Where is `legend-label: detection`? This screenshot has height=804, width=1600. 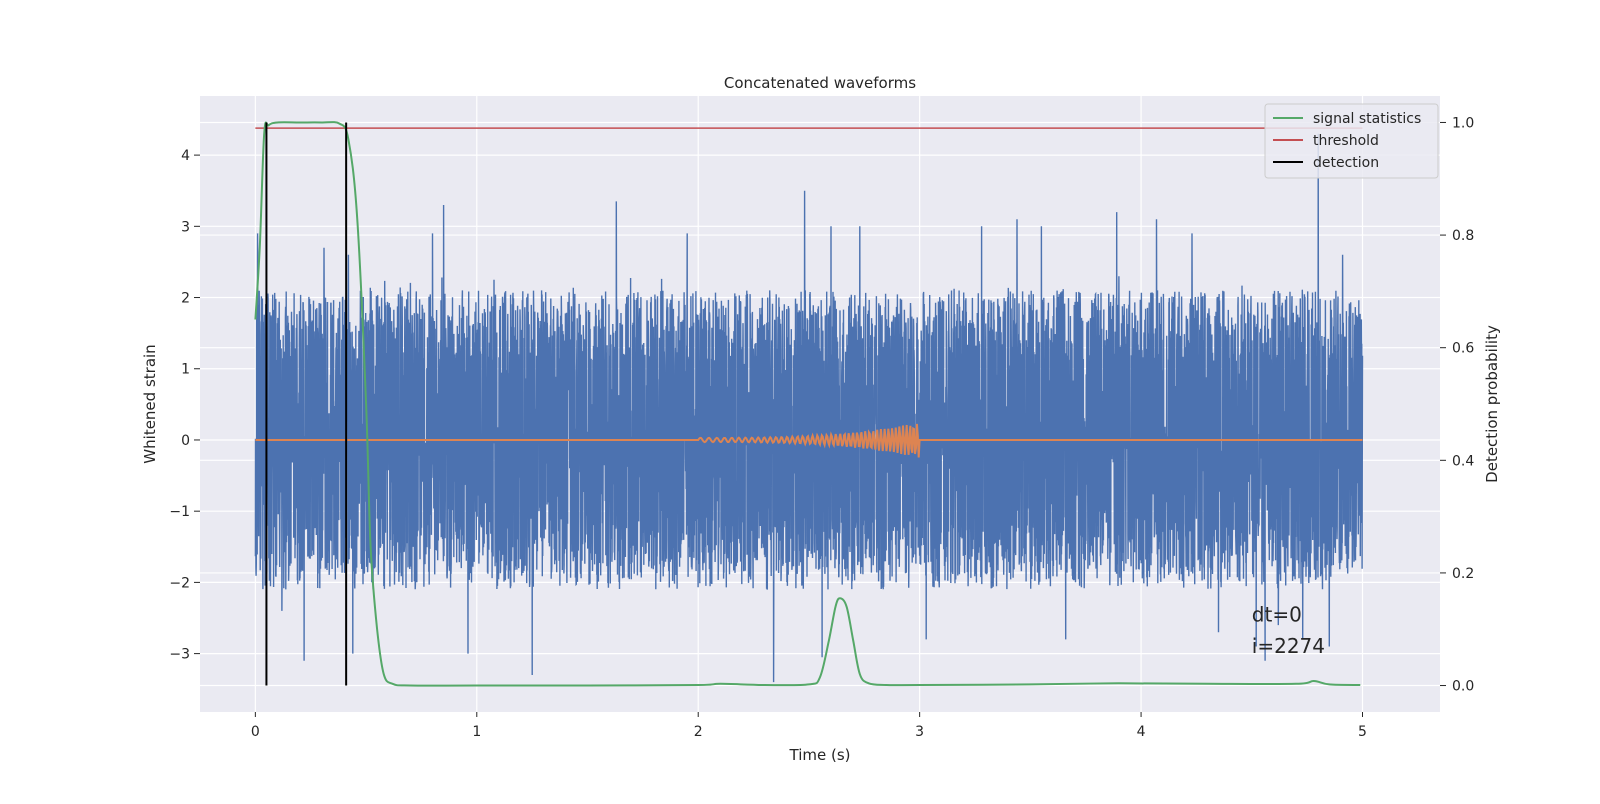 legend-label: detection is located at coordinates (1346, 163).